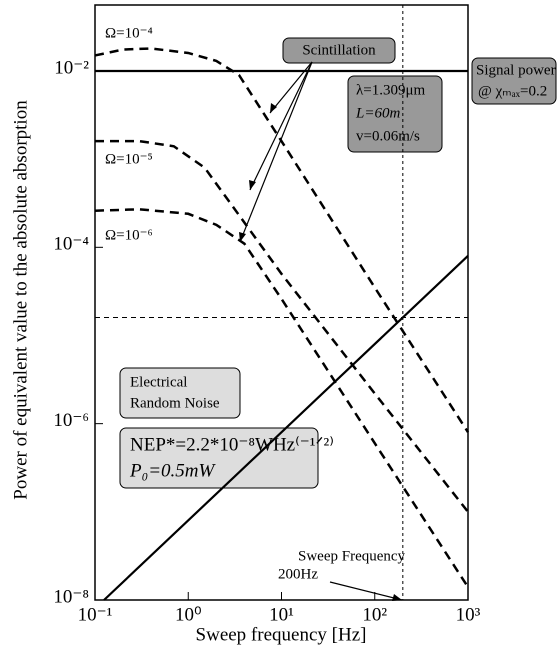  What do you see at coordinates (175, 403) in the screenshot?
I see `noise-text: Random Noise` at bounding box center [175, 403].